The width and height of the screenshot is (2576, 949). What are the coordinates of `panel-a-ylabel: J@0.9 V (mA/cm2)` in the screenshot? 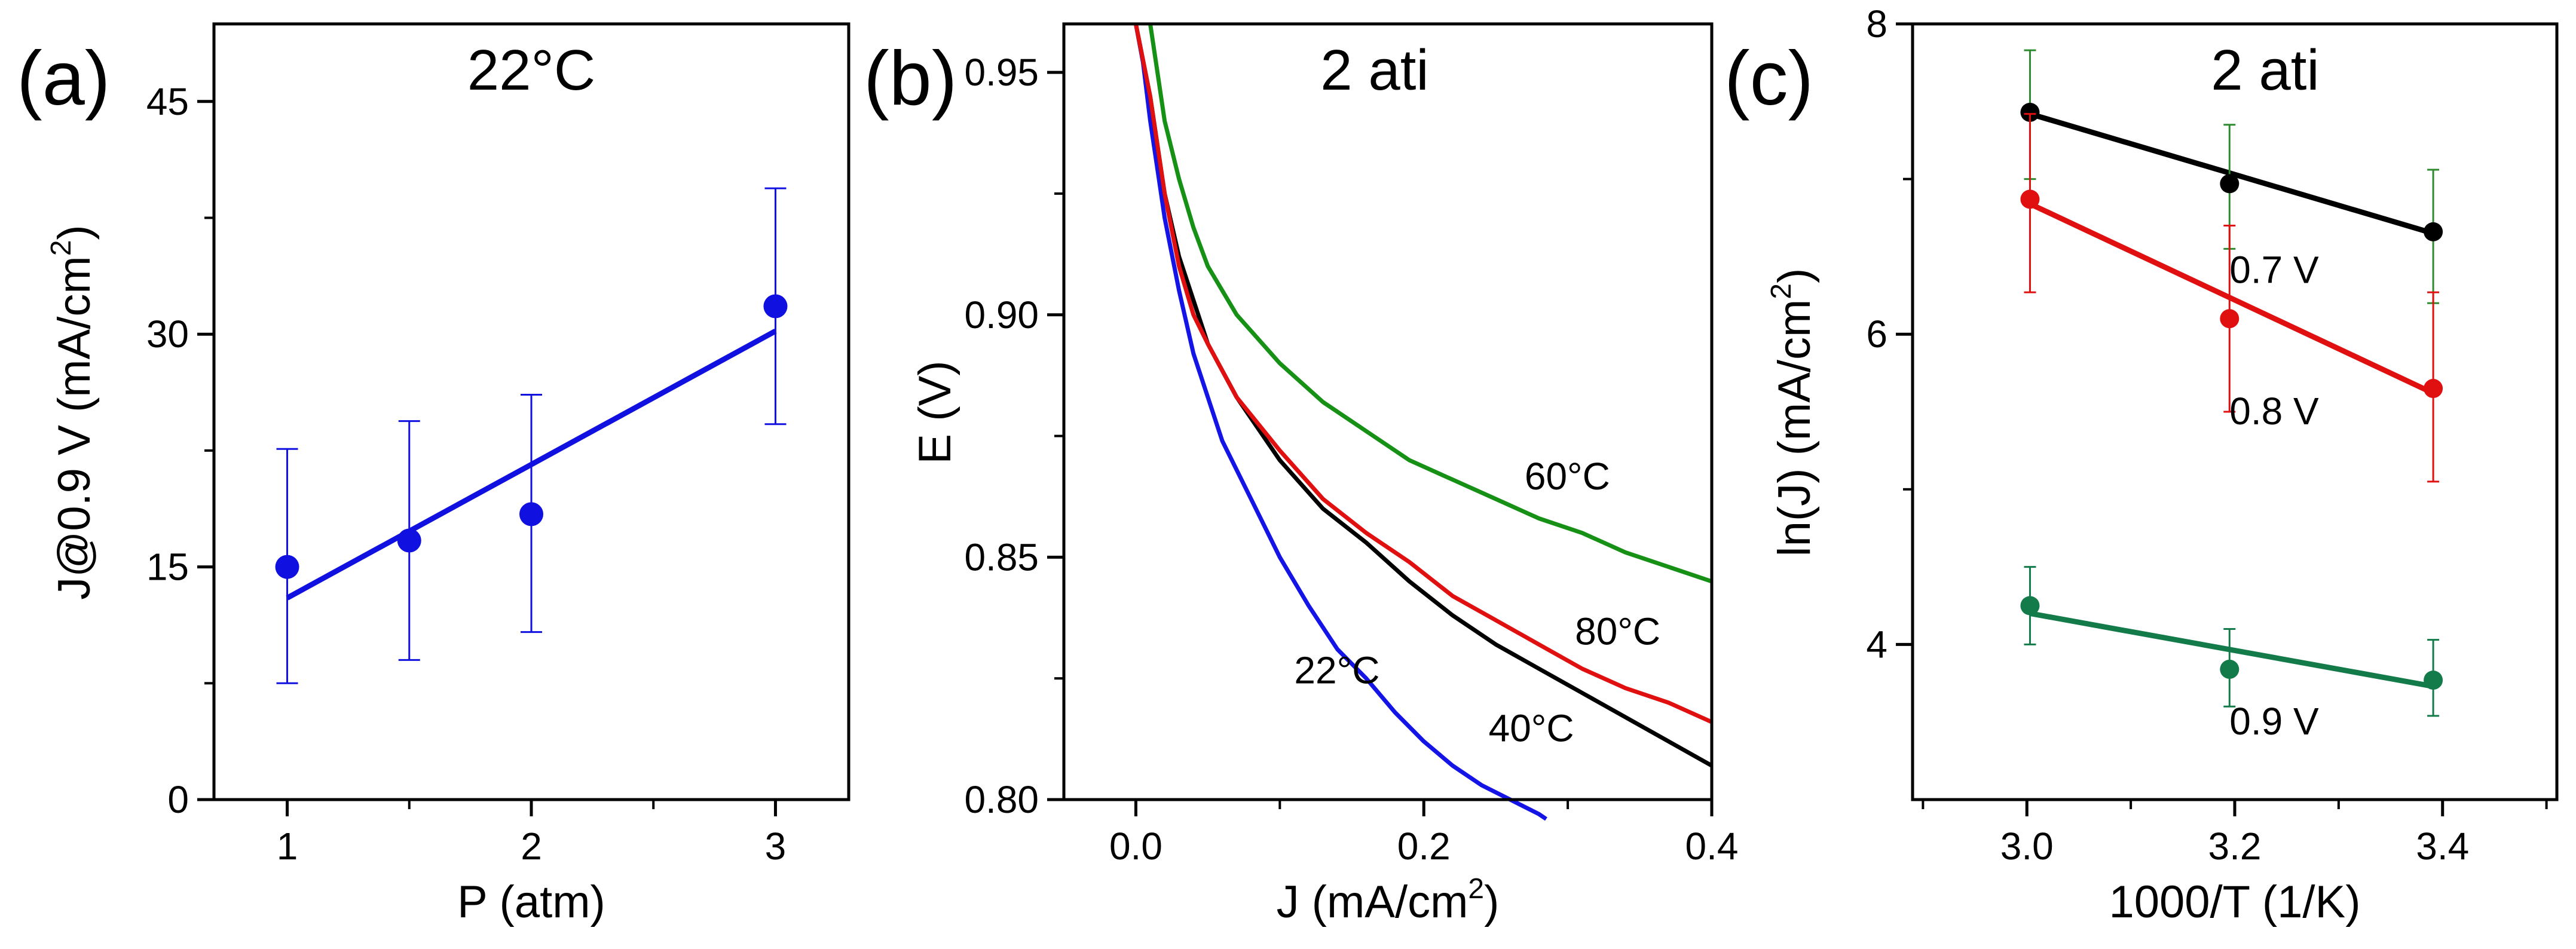 It's located at (72, 412).